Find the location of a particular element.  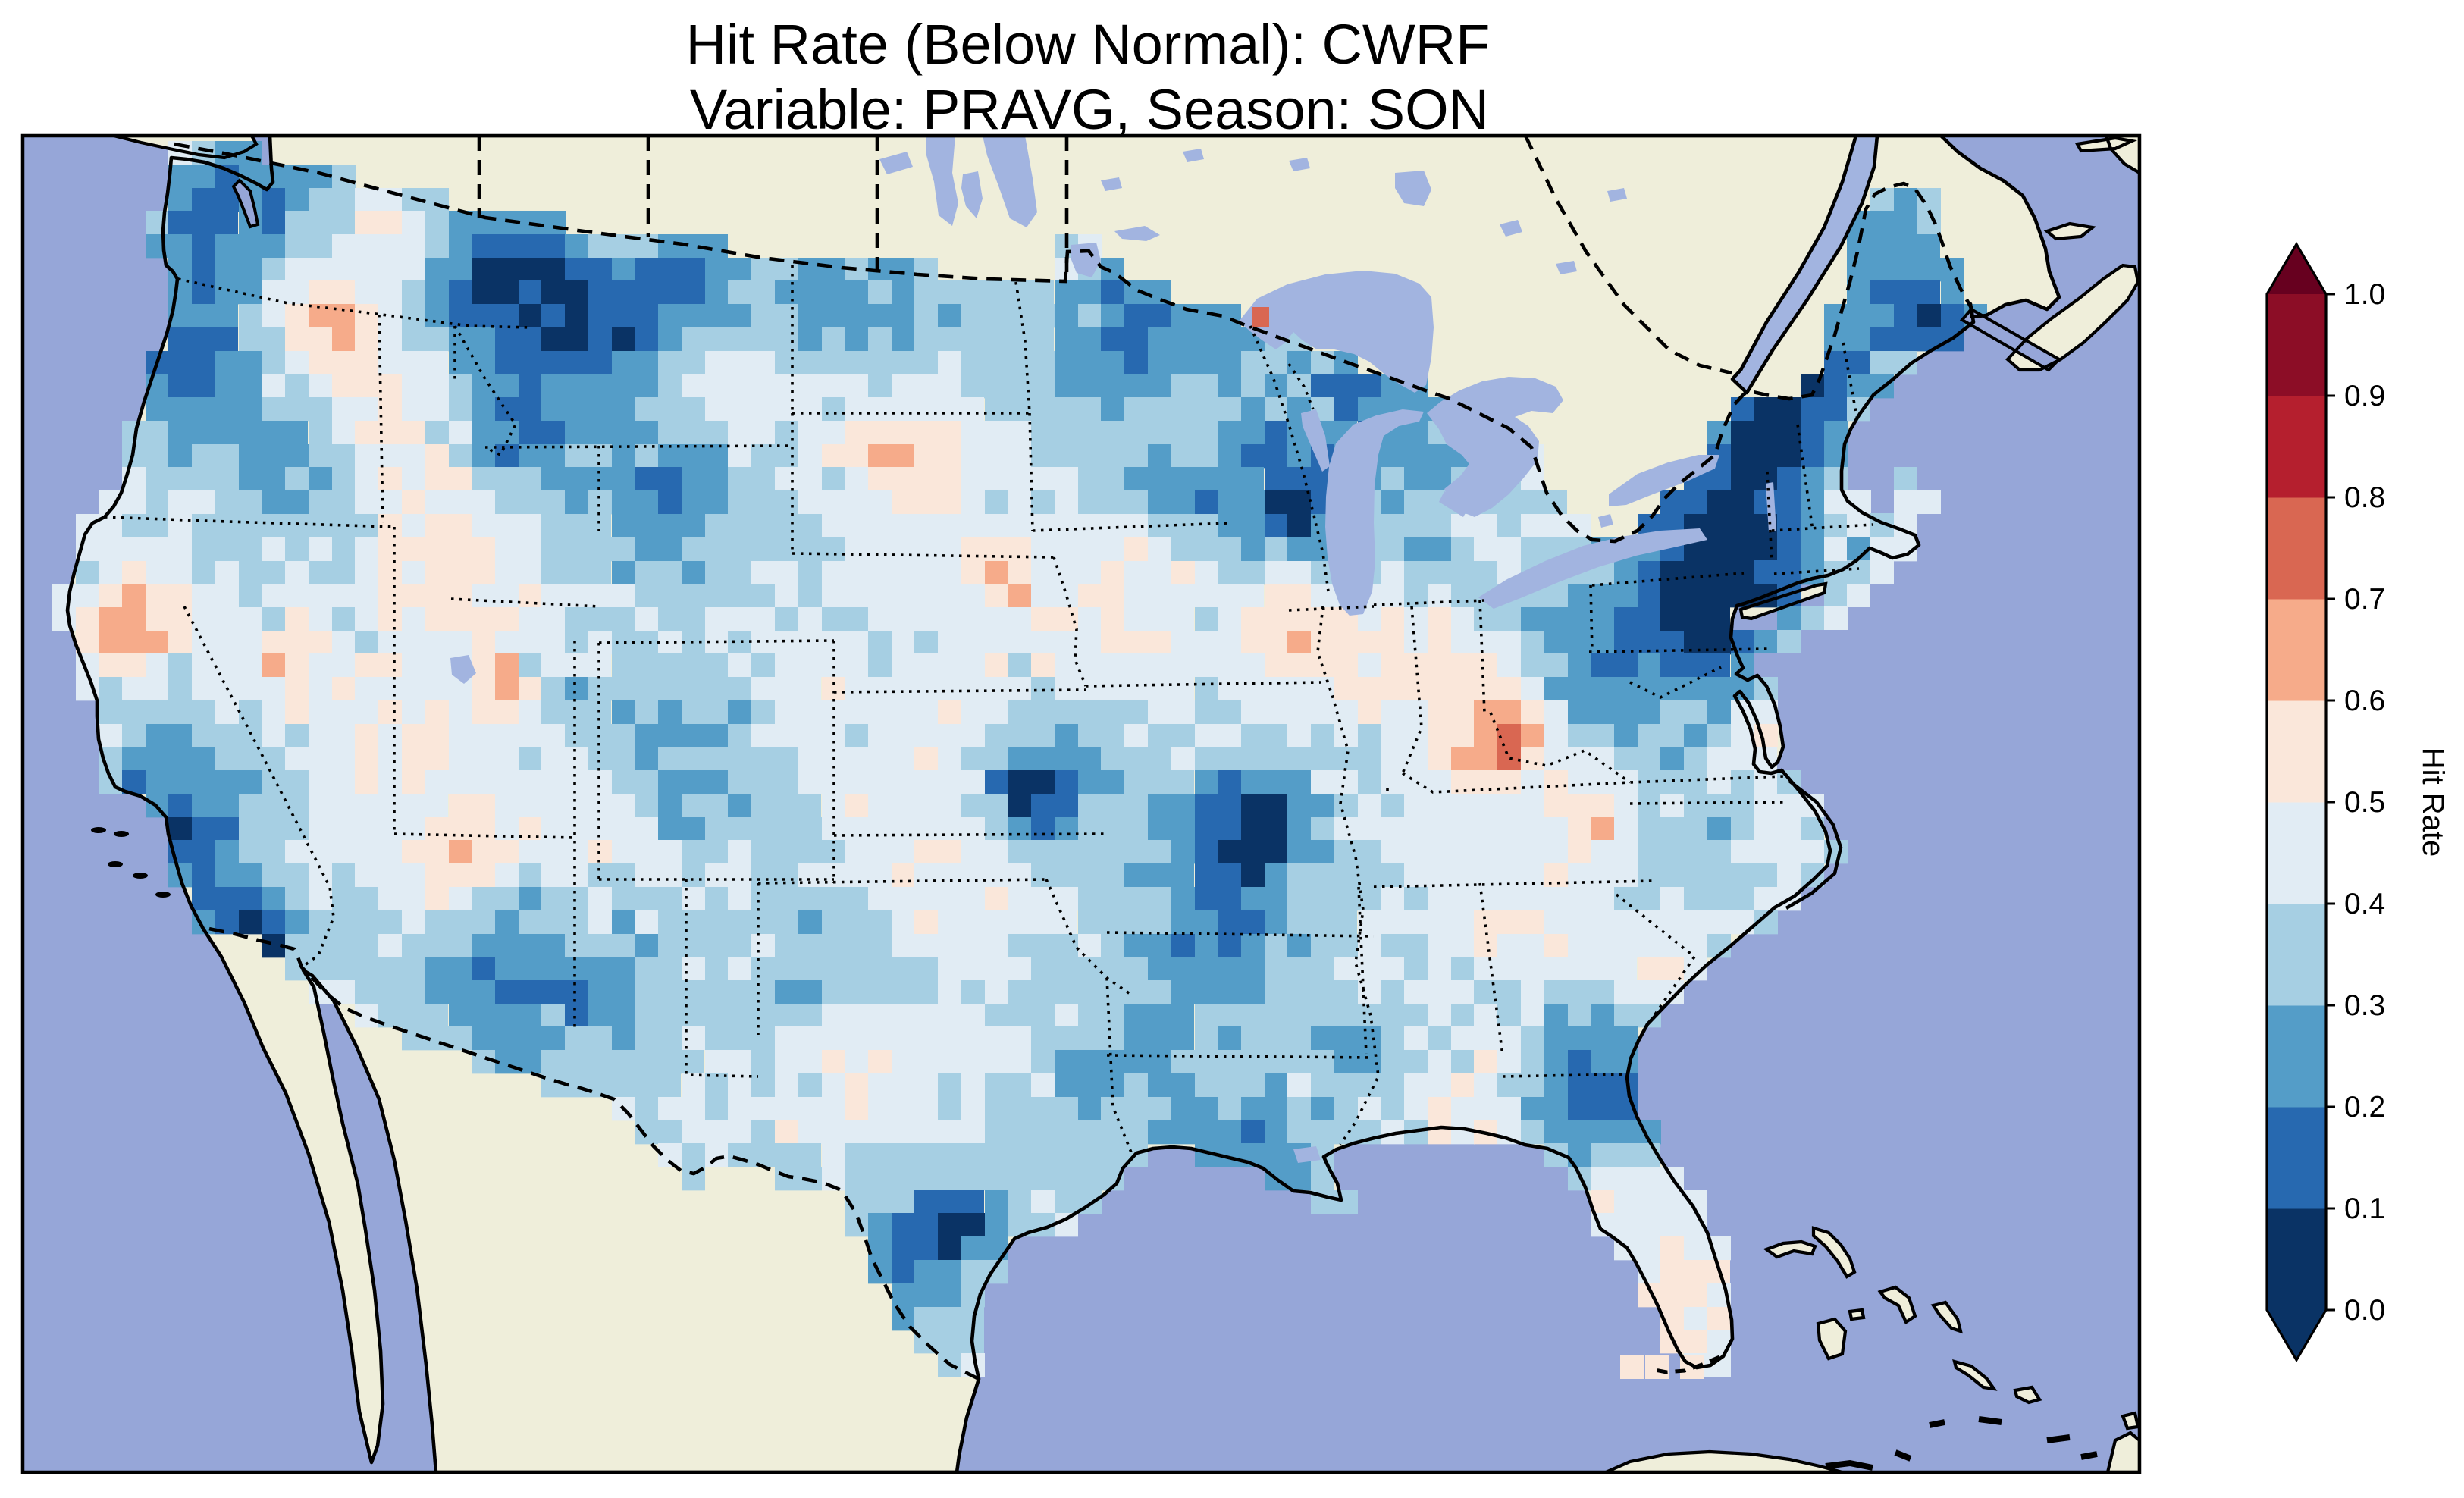

svg-text: 0.7 is located at coordinates (2364, 599).